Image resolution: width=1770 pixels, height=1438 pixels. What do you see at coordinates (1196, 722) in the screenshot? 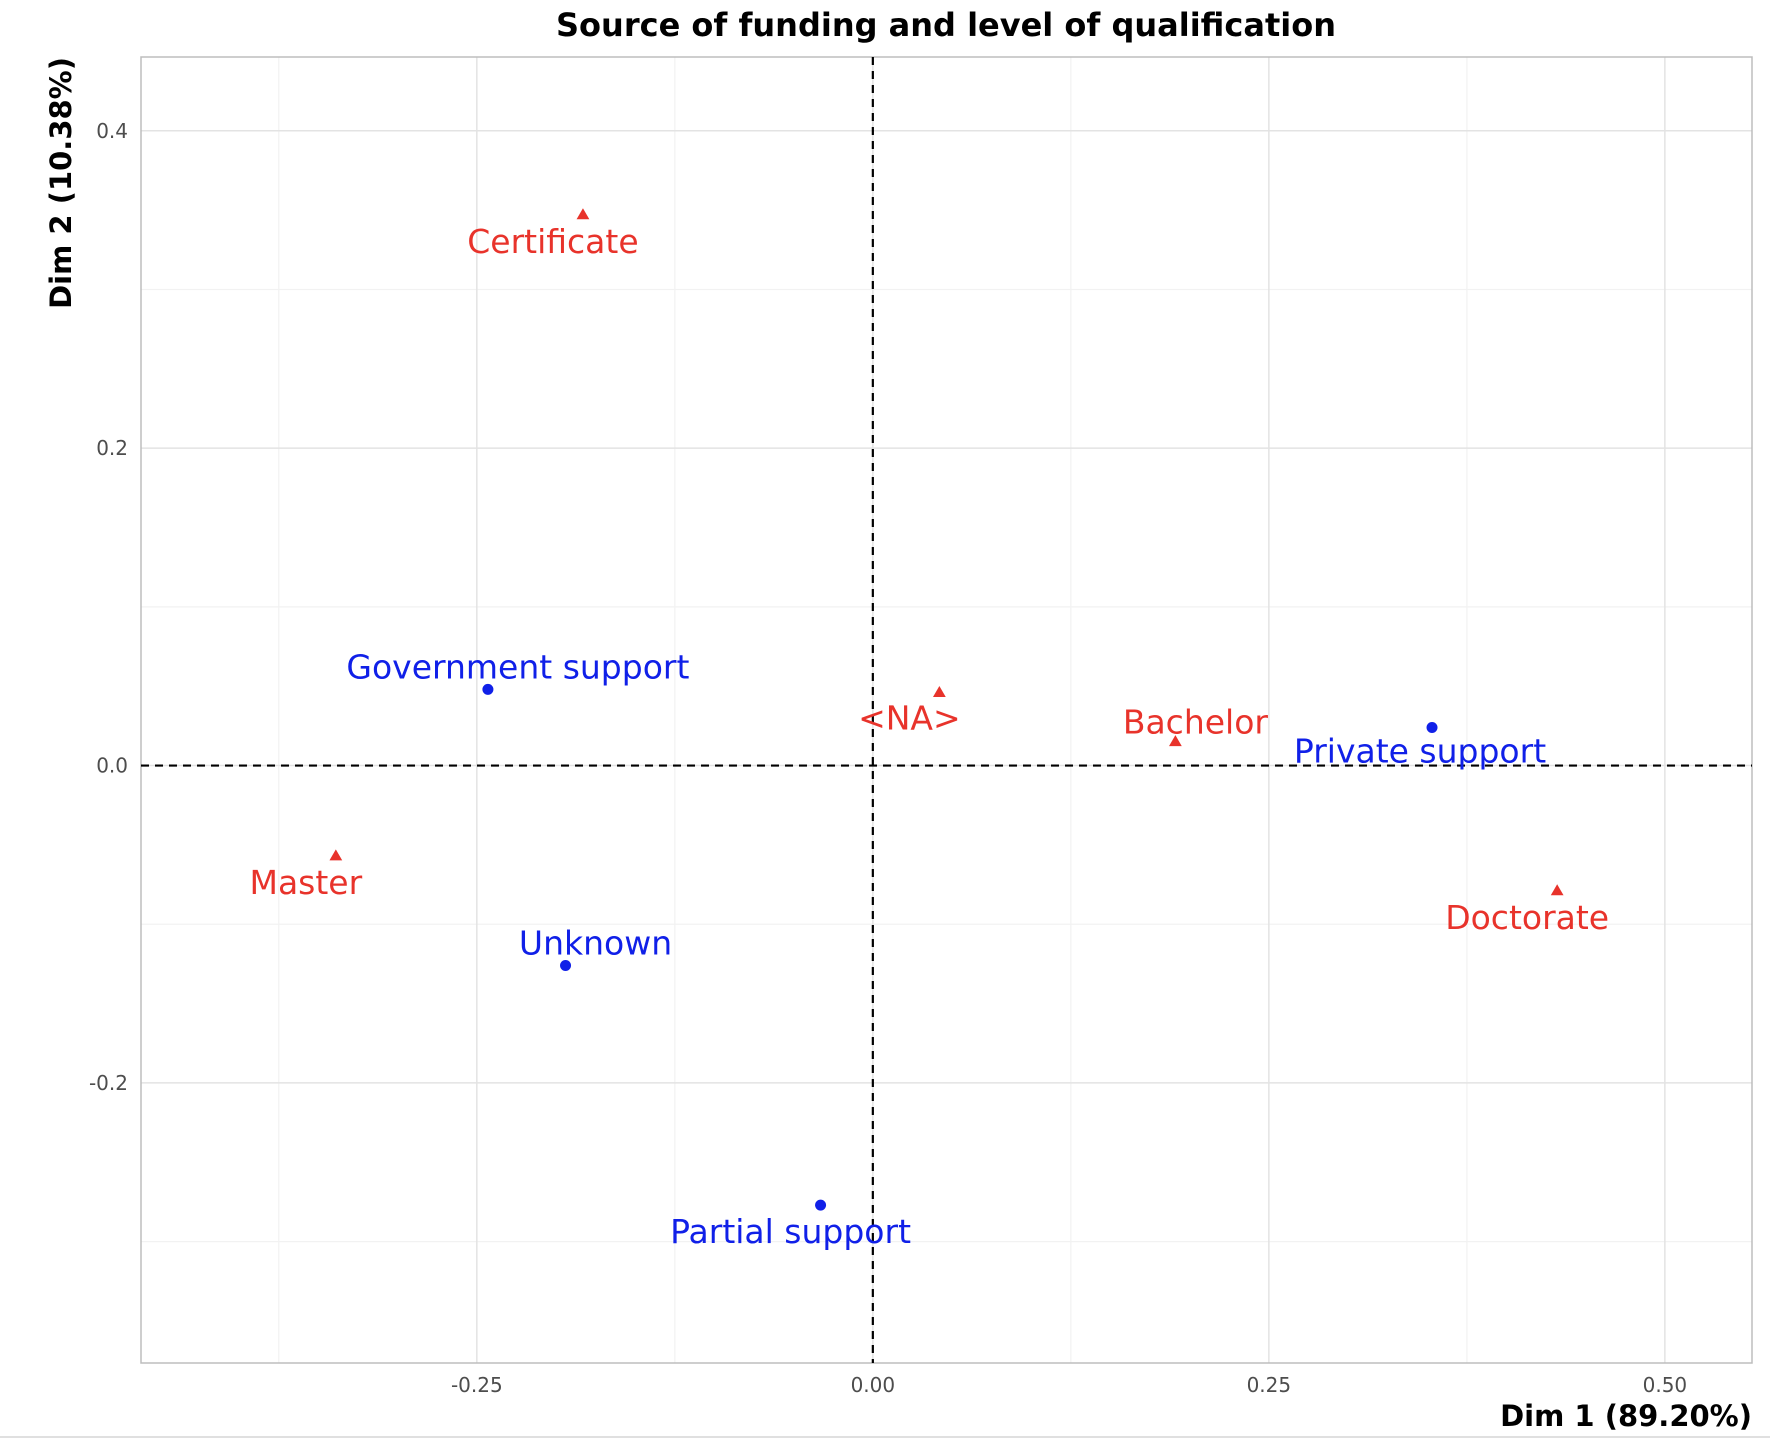
I see `label-bachelor: Bachelor` at bounding box center [1196, 722].